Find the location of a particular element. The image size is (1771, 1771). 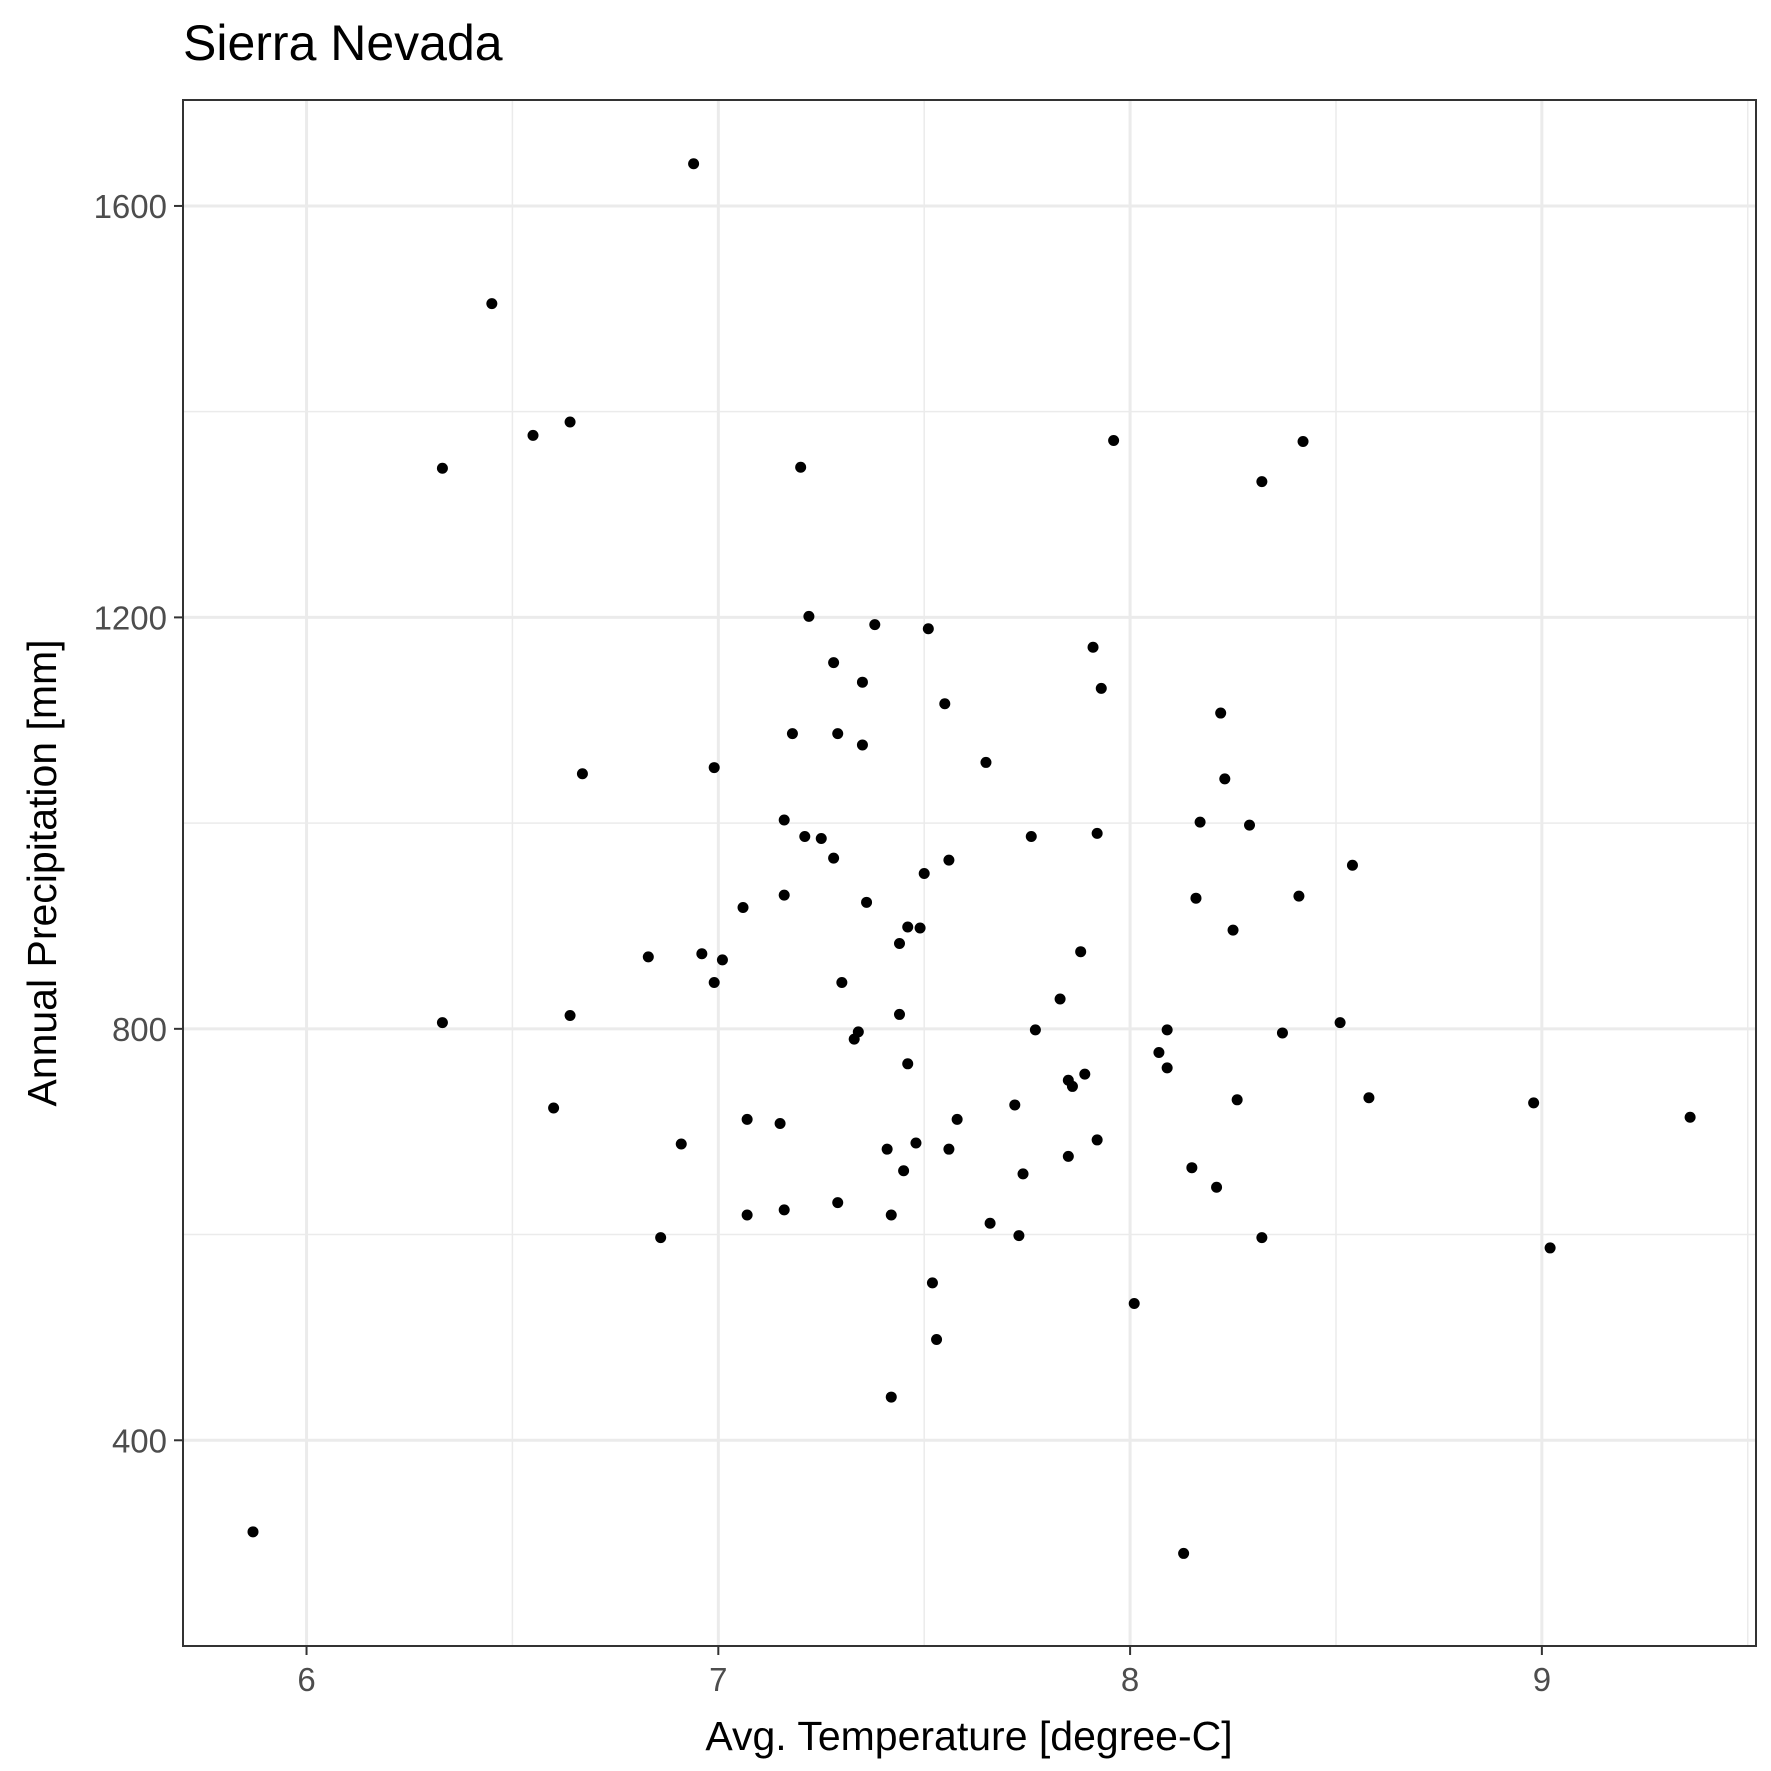

y-tick-label: 1200 is located at coordinates (130, 617).